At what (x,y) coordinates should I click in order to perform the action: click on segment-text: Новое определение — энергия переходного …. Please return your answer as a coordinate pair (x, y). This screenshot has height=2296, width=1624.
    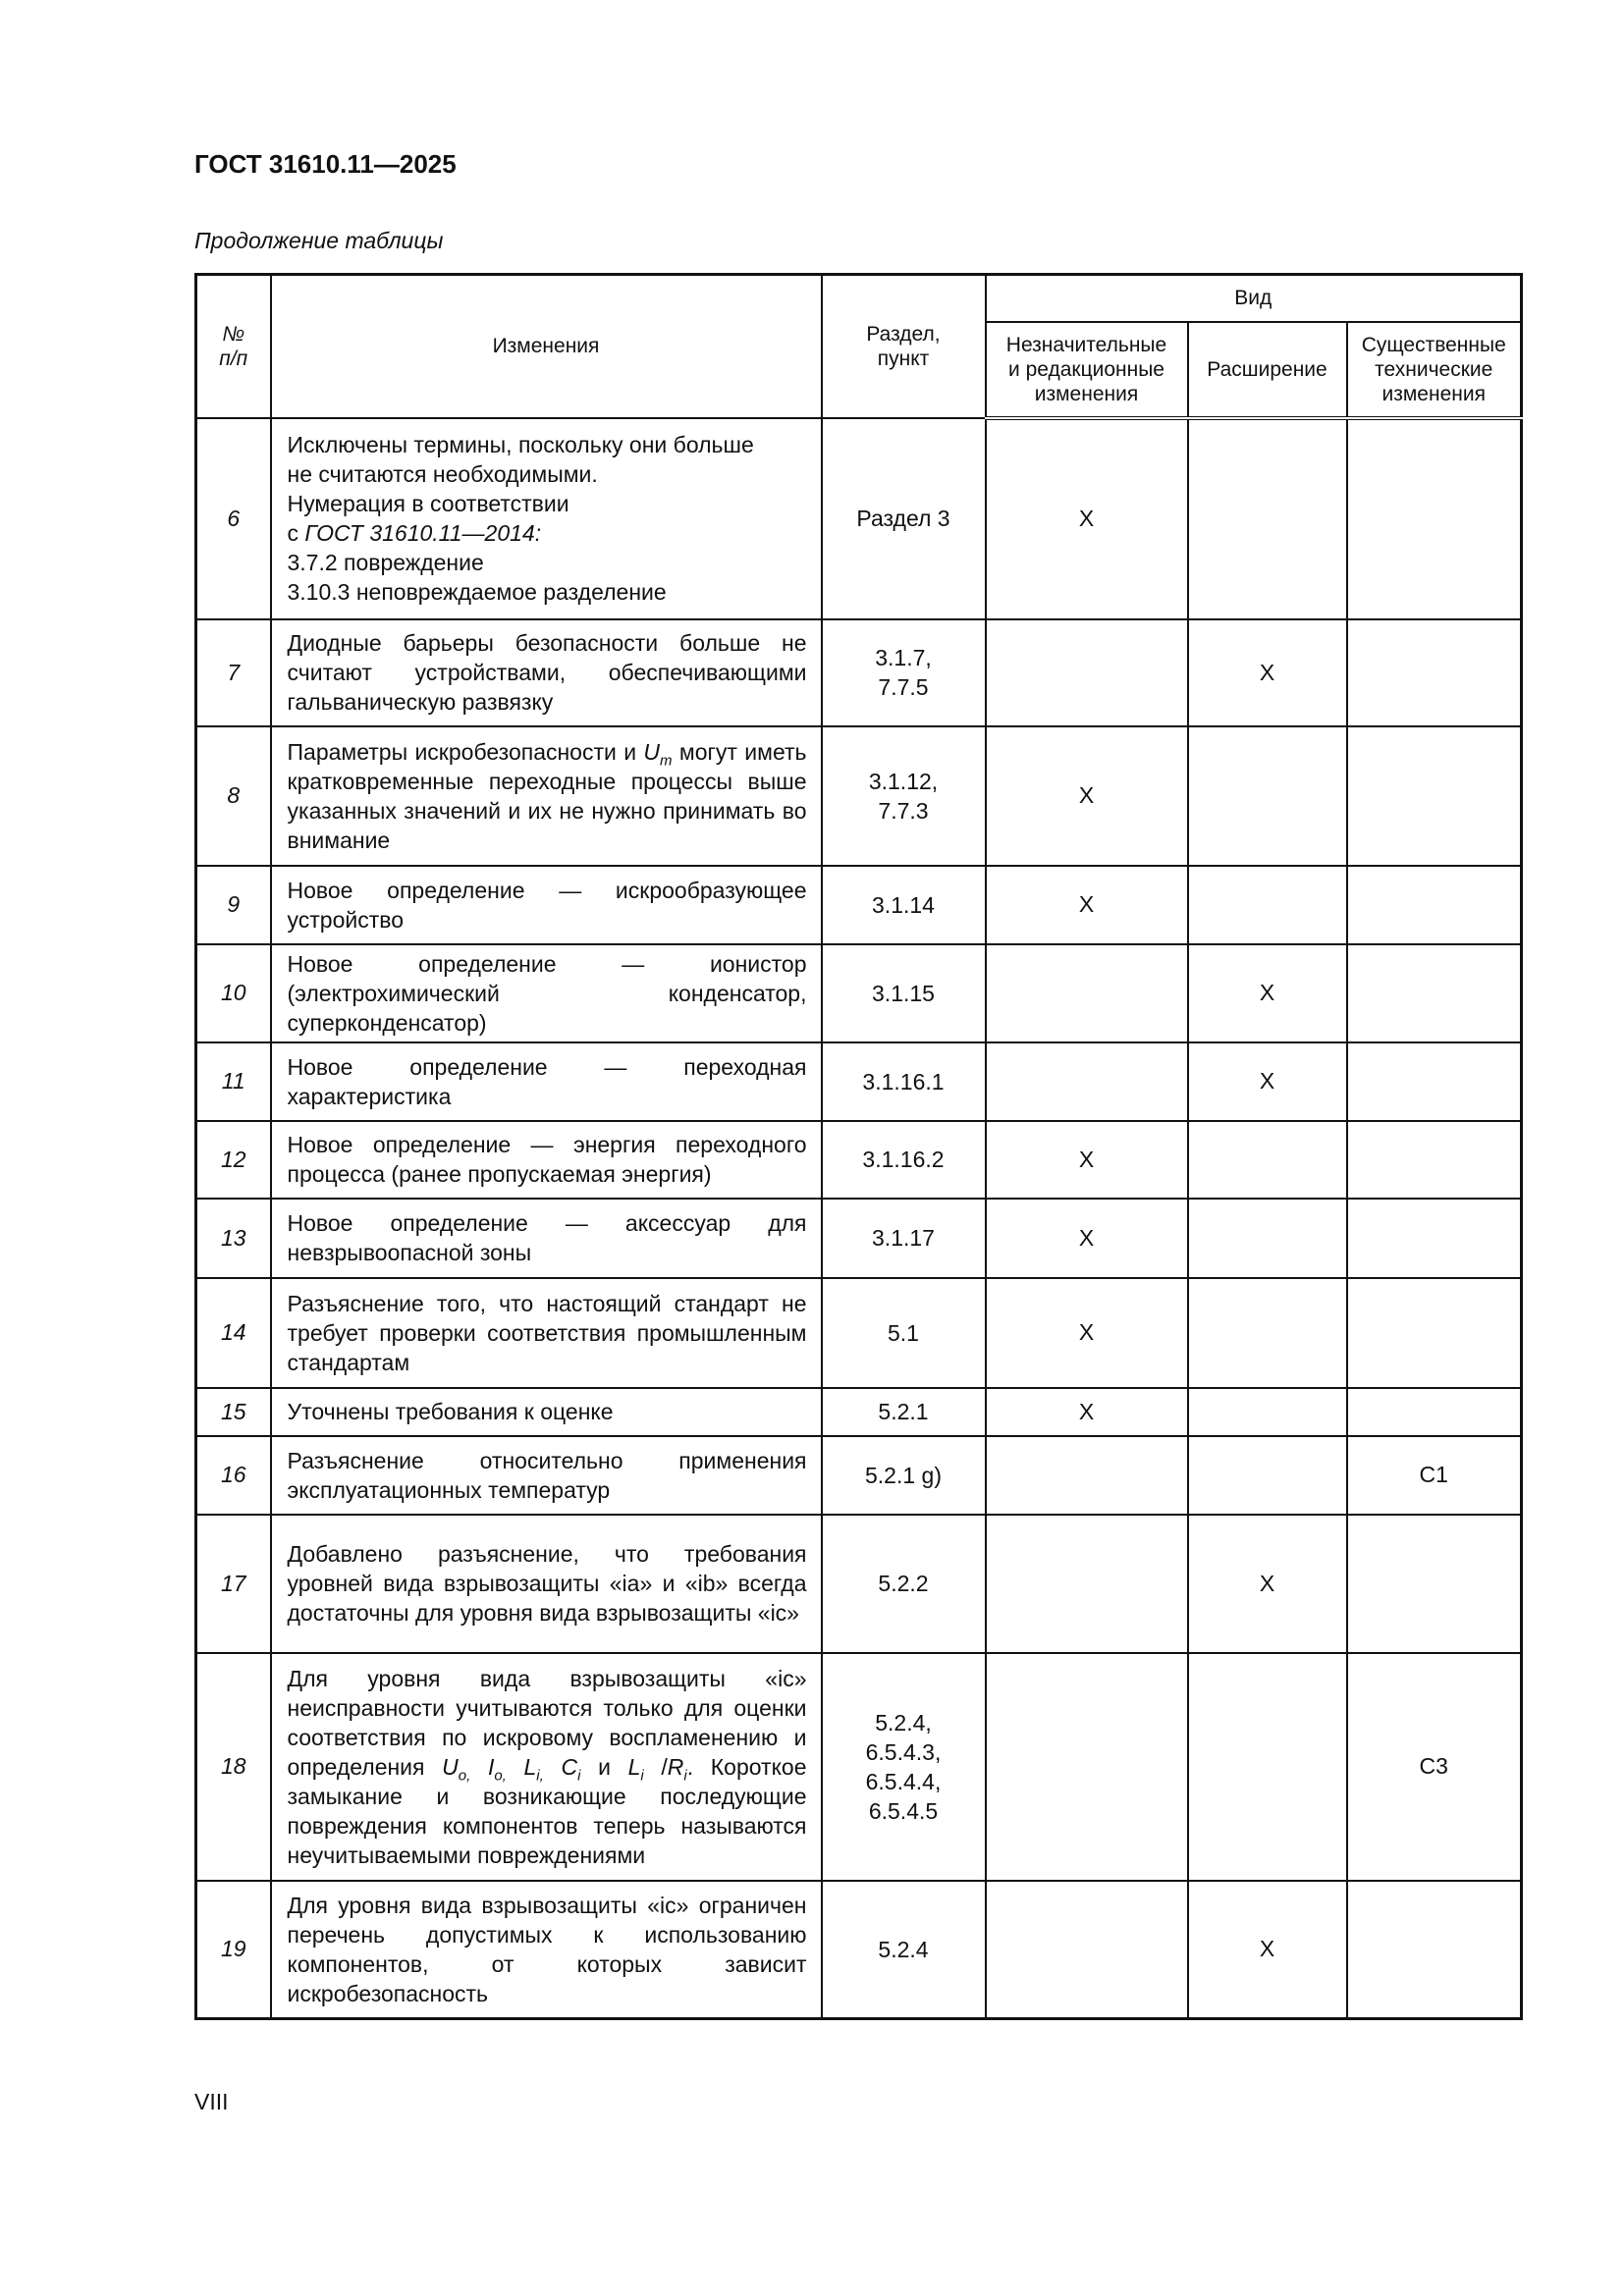
    Looking at the image, I should click on (547, 1159).